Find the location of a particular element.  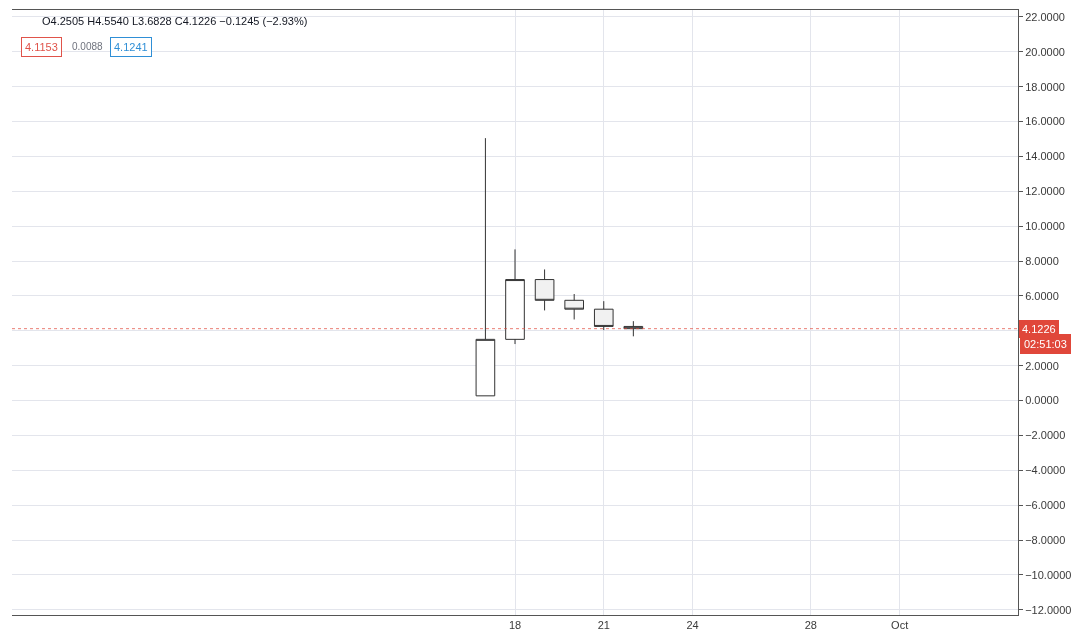

y-tick-label: 20.0000 is located at coordinates (1045, 51).